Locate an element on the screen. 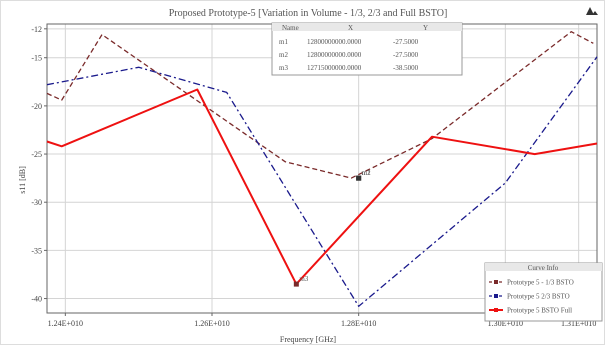 This screenshot has height=345, width=605. y-tick-label: -30 is located at coordinates (36, 202).